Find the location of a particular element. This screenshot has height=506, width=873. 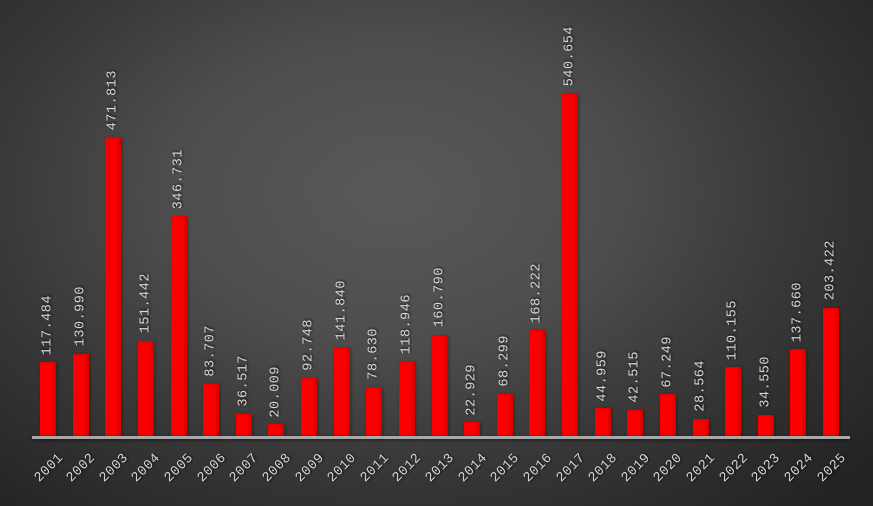

year-slot: 2020 is located at coordinates (669, 472).